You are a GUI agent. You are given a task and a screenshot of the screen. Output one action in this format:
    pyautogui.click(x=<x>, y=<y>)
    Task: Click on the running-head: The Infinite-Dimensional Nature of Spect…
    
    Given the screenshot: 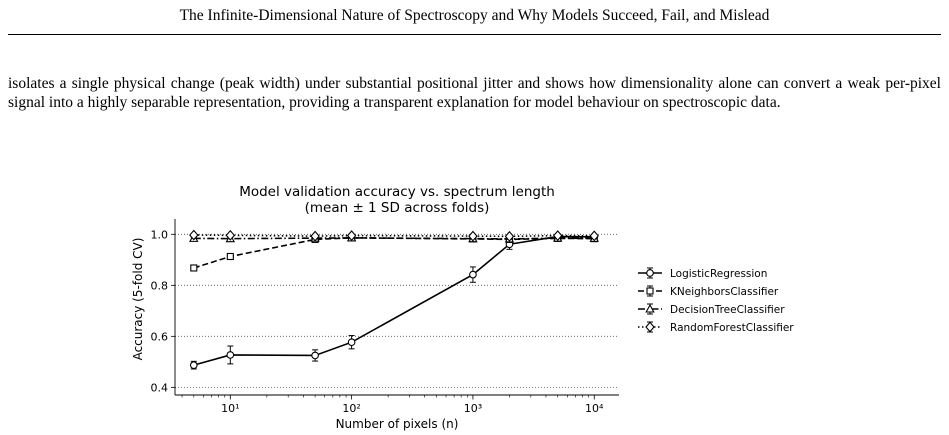 What is the action you would take?
    pyautogui.click(x=474, y=15)
    